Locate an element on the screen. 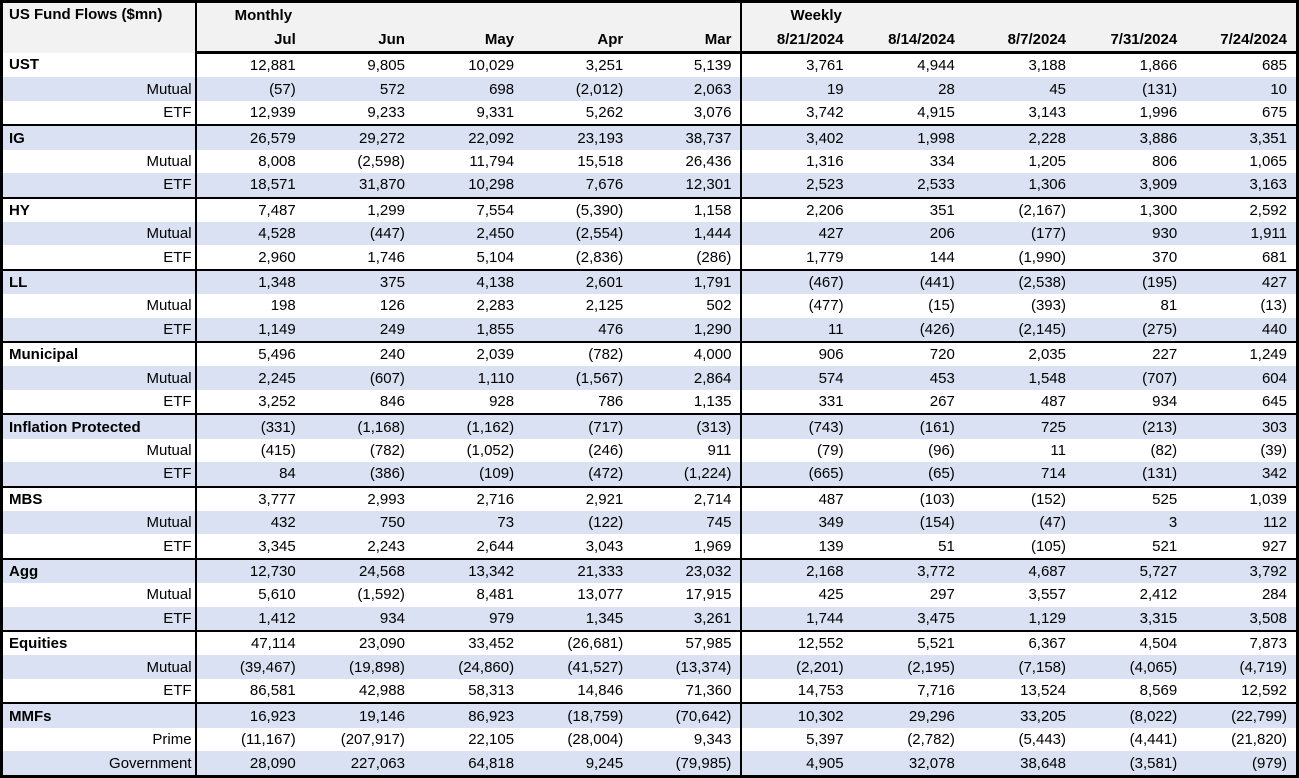 The width and height of the screenshot is (1299, 778). data-cell: 28,090 is located at coordinates (250, 764).